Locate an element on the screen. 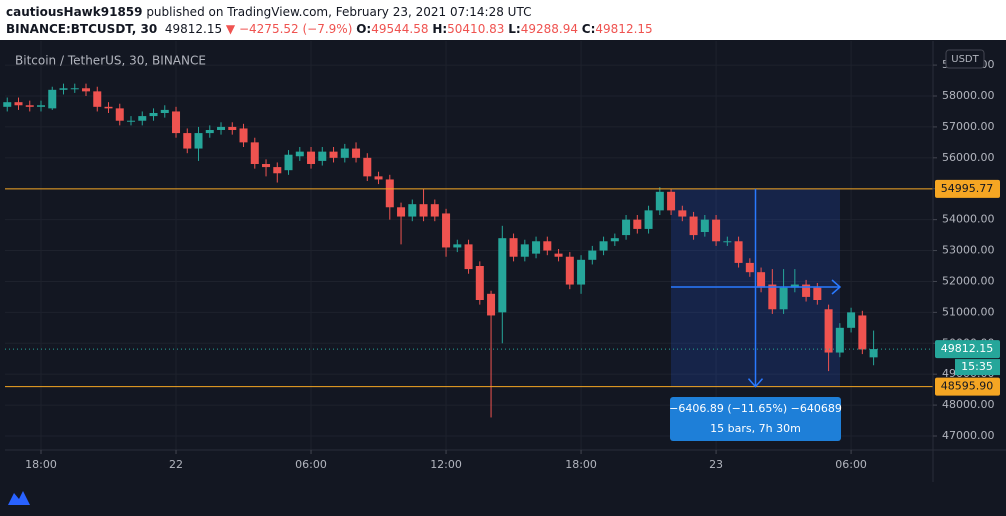 The image size is (1006, 516). o-label: O: is located at coordinates (364, 29).